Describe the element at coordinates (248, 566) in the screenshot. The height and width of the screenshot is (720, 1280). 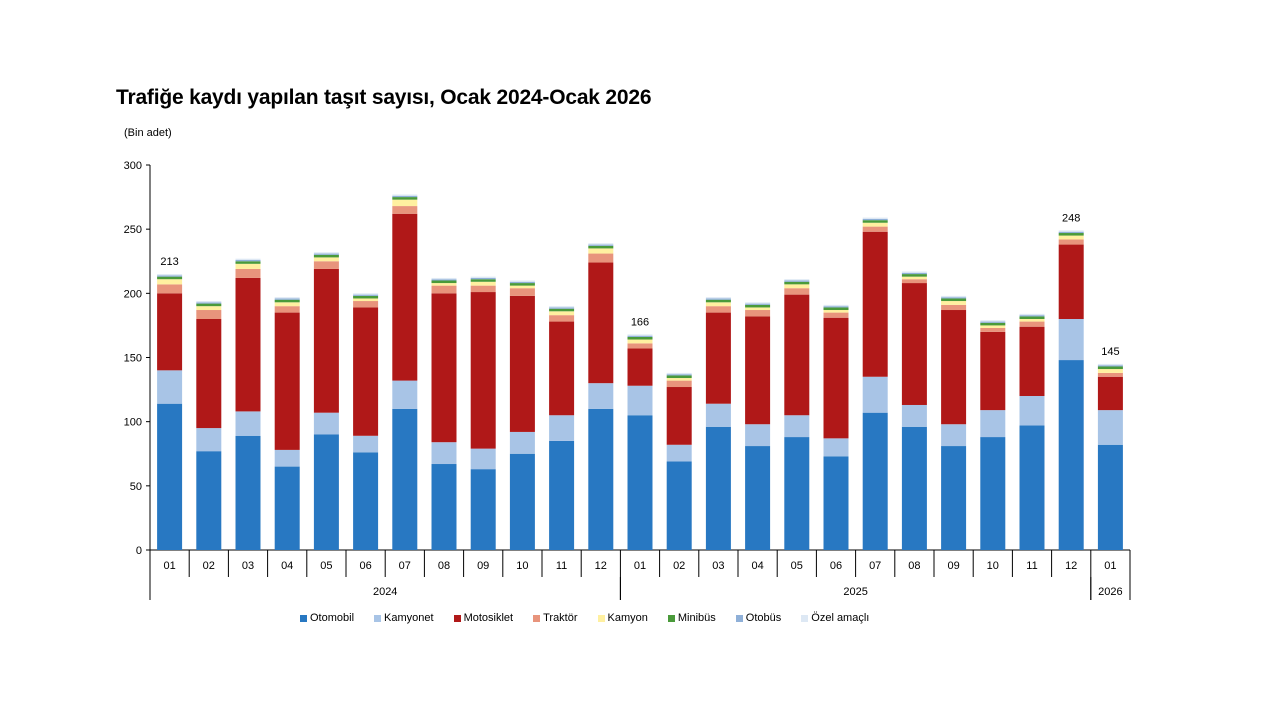
I see `x-tick-label: 03` at that location.